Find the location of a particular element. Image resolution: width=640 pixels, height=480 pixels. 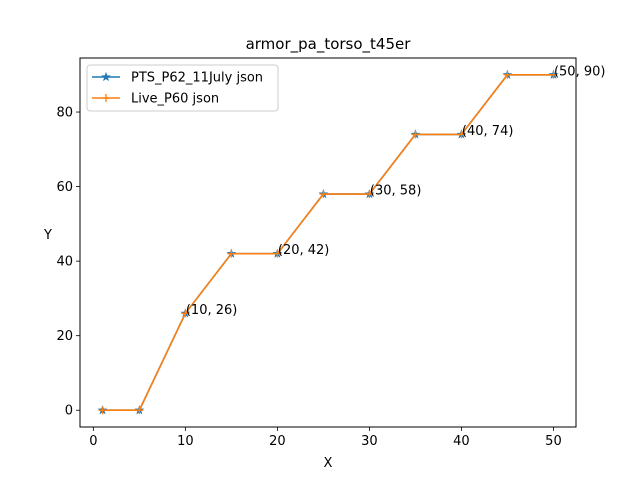

x-tick-label: 10 is located at coordinates (185, 441).